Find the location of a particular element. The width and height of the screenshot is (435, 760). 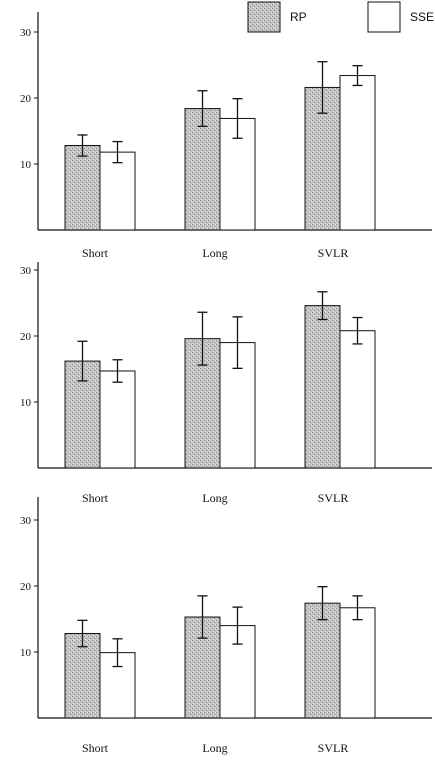

legend-label-rp: RP is located at coordinates (298, 17).